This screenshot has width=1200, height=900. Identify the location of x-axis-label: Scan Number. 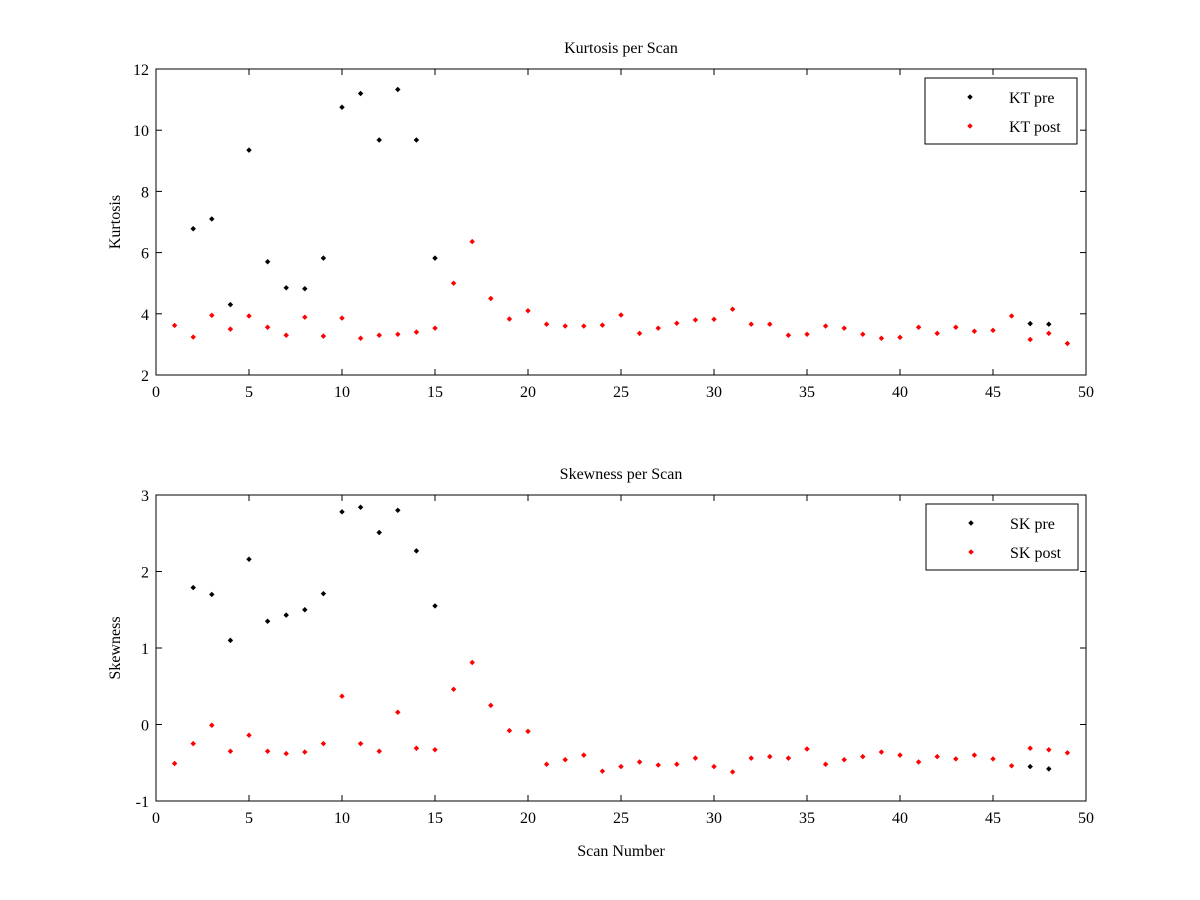
(621, 851).